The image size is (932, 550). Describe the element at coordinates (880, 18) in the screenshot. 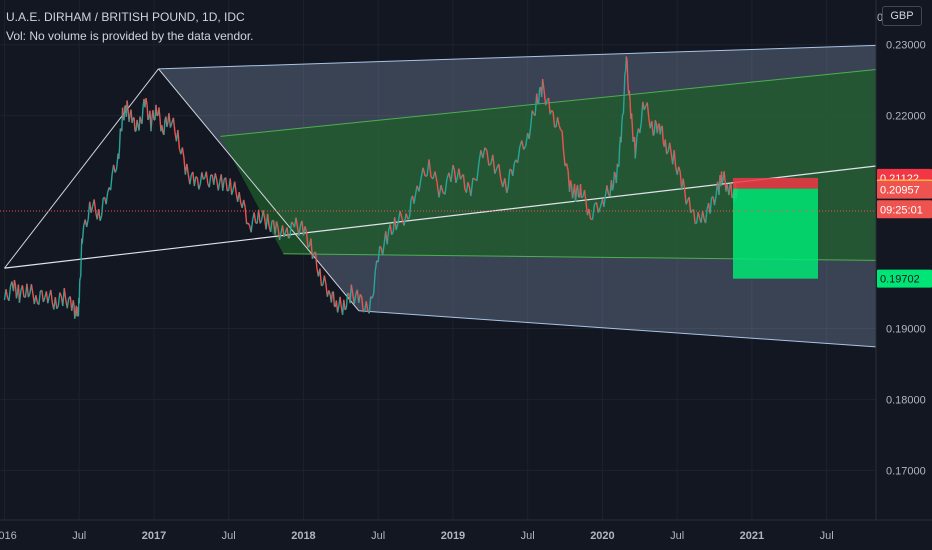

I see `price-tick-label-partial: 0` at that location.